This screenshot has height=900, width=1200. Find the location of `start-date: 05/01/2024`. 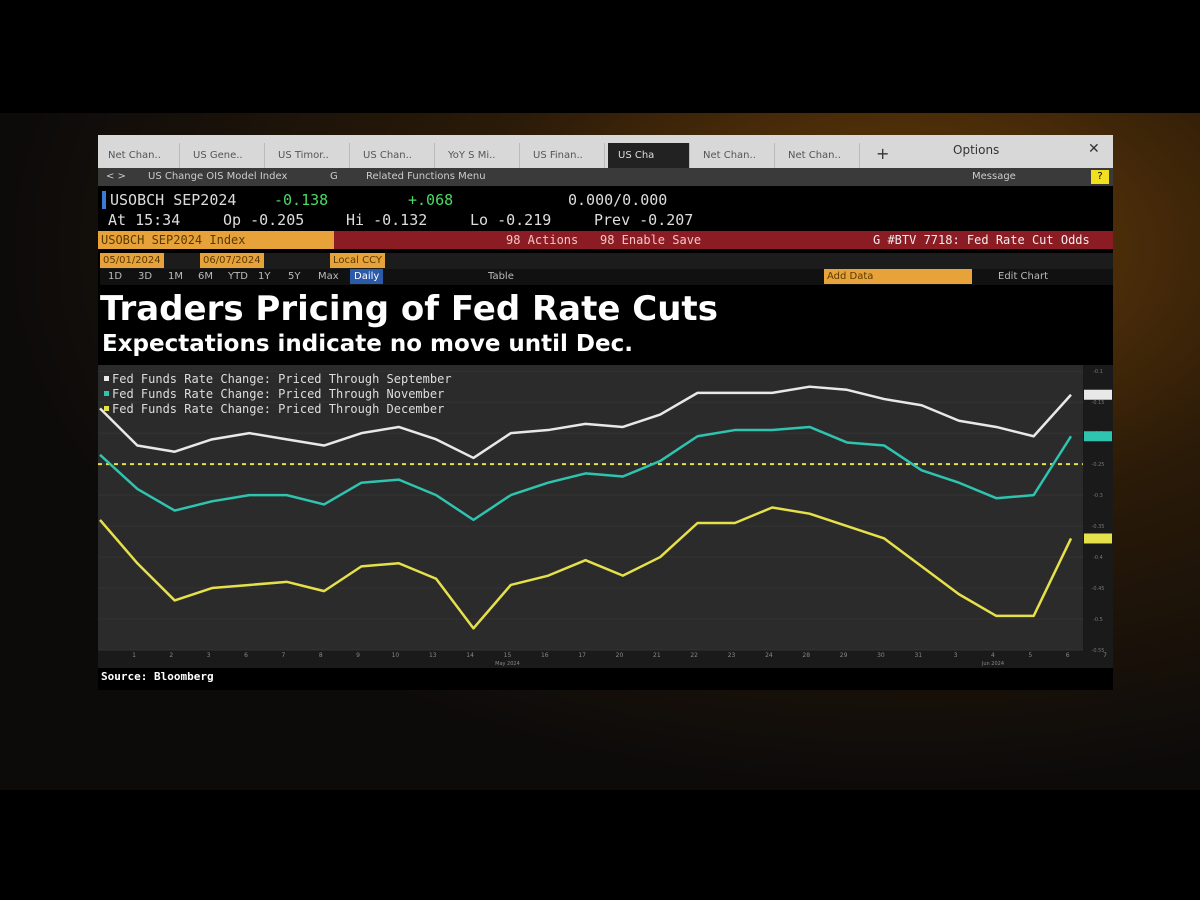

start-date: 05/01/2024 is located at coordinates (132, 260).